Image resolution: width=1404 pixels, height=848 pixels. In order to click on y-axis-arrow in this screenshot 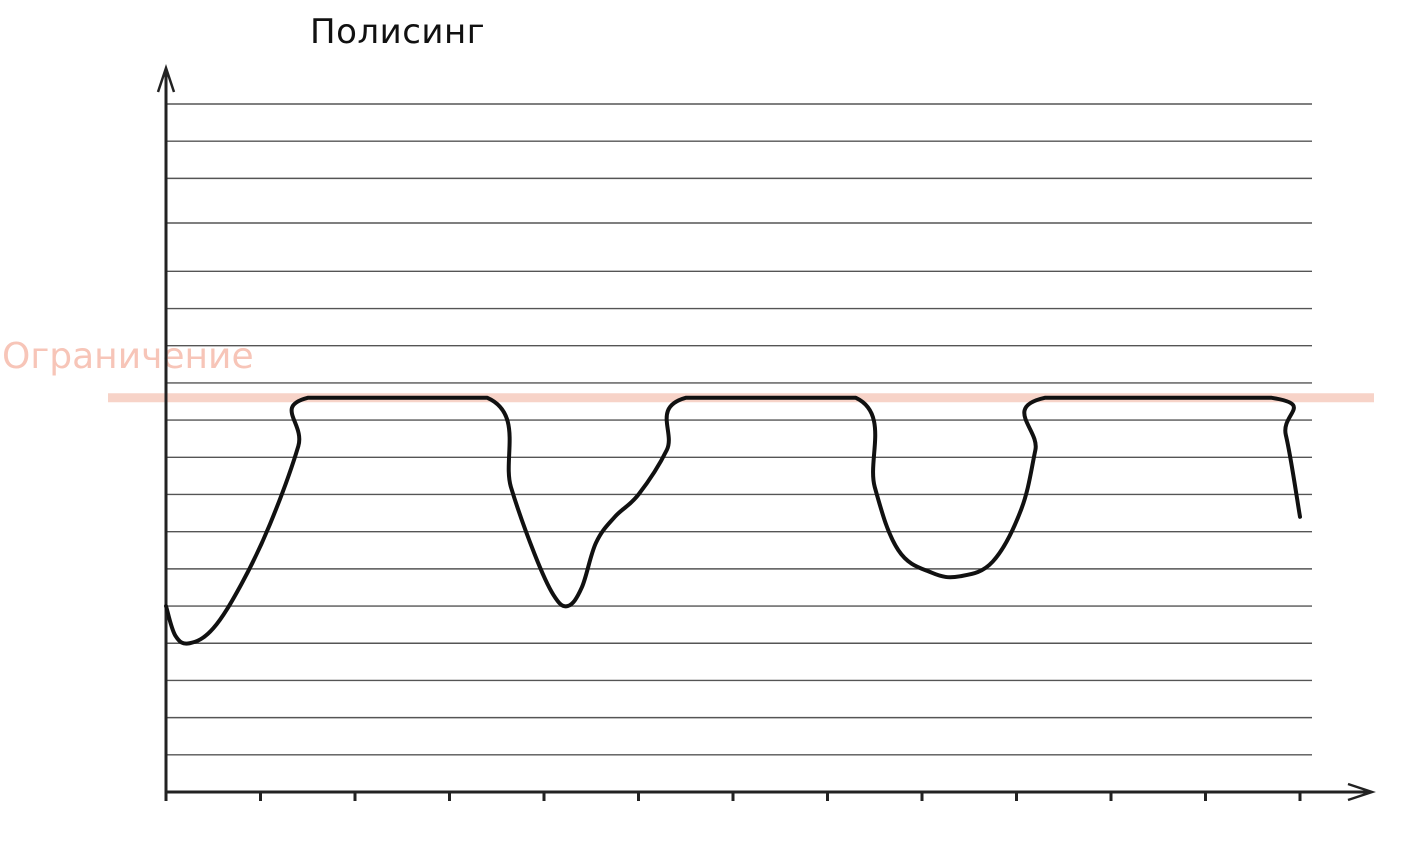, I will do `click(166, 78)`.